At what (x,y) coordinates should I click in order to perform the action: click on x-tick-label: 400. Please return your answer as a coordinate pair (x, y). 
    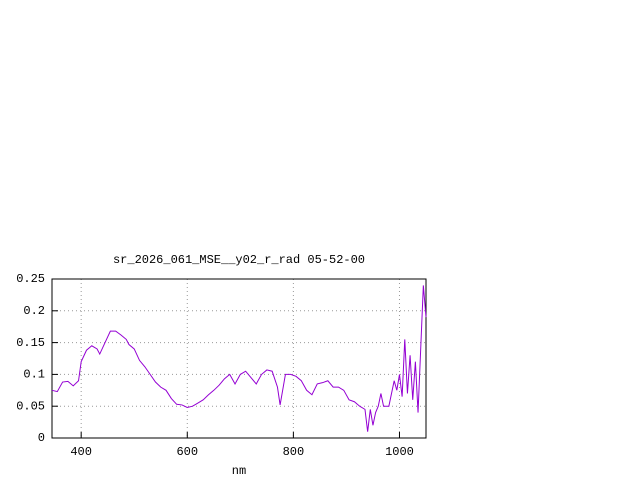
    Looking at the image, I should click on (81, 452).